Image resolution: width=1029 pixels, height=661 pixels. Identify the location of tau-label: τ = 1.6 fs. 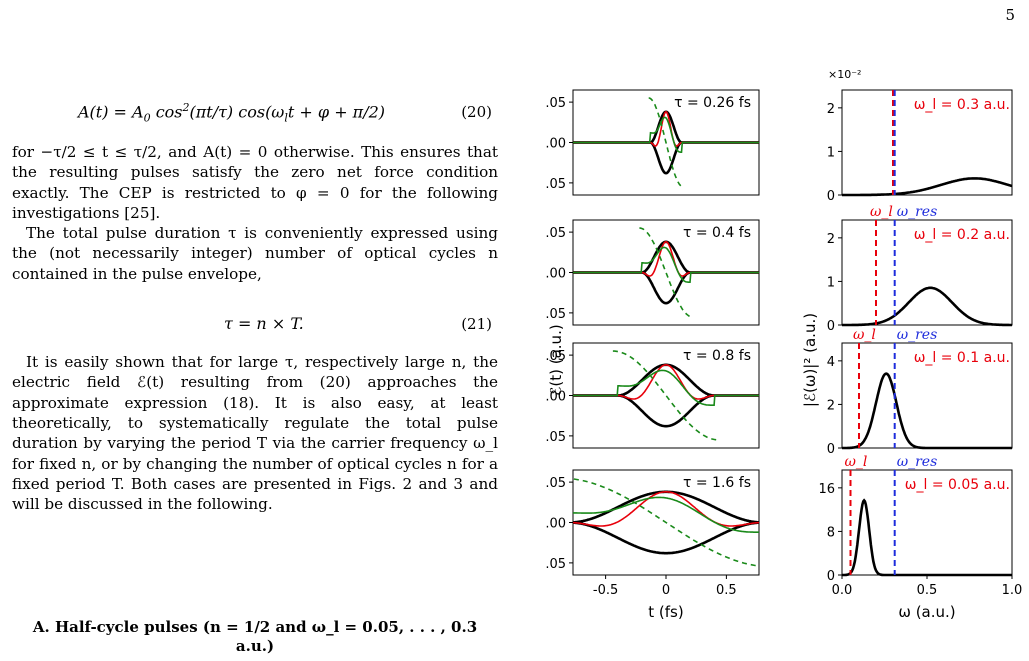
(717, 483).